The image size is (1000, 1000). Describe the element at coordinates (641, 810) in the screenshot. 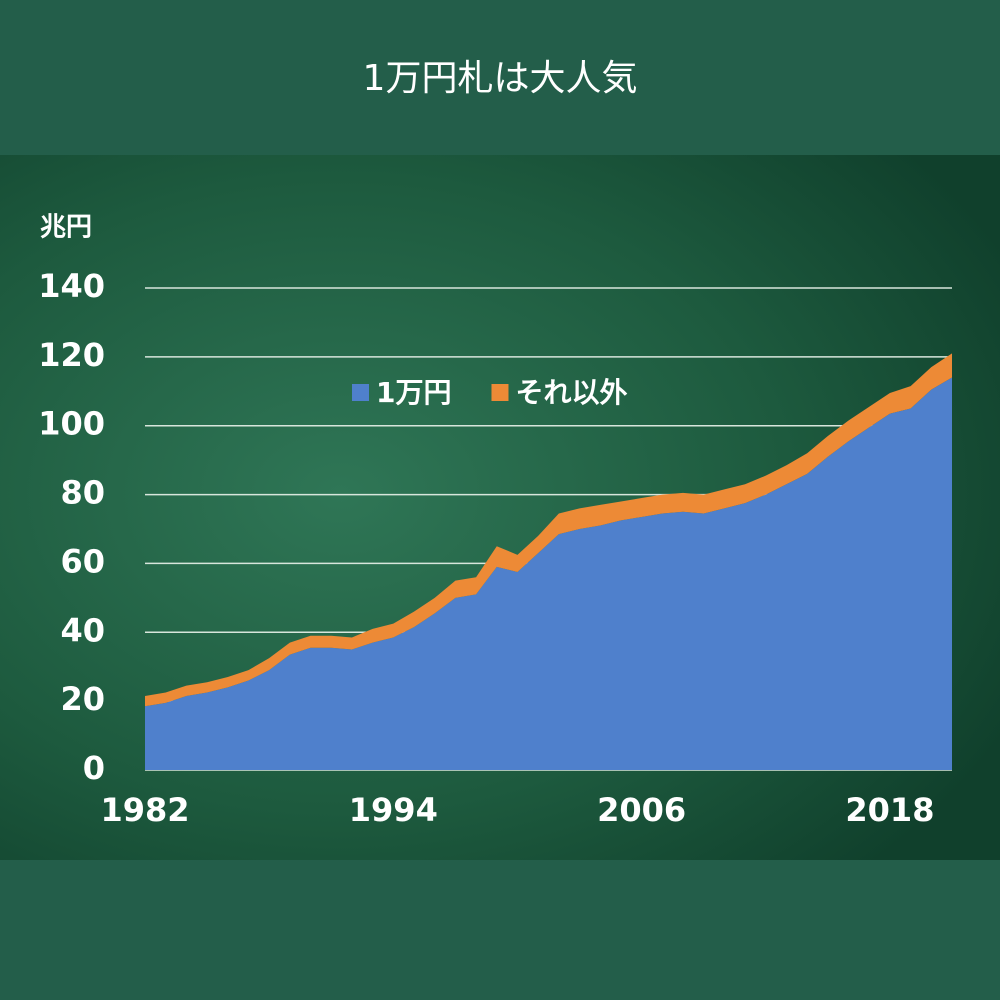

I see `x-tick-label: 2006` at that location.